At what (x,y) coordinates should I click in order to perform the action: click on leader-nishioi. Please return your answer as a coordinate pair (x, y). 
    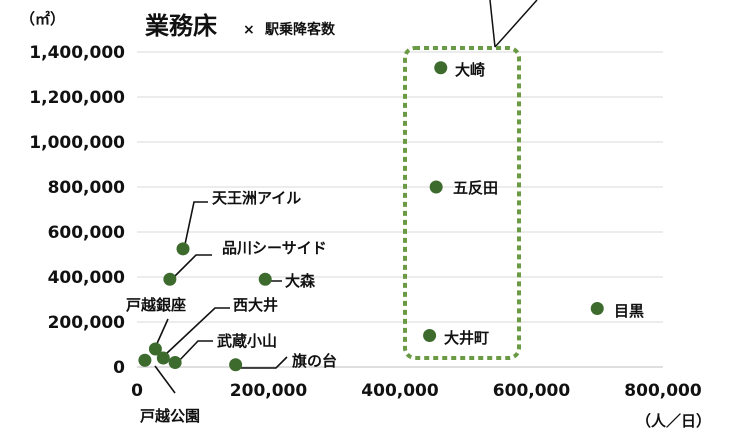
    Looking at the image, I should click on (197, 331).